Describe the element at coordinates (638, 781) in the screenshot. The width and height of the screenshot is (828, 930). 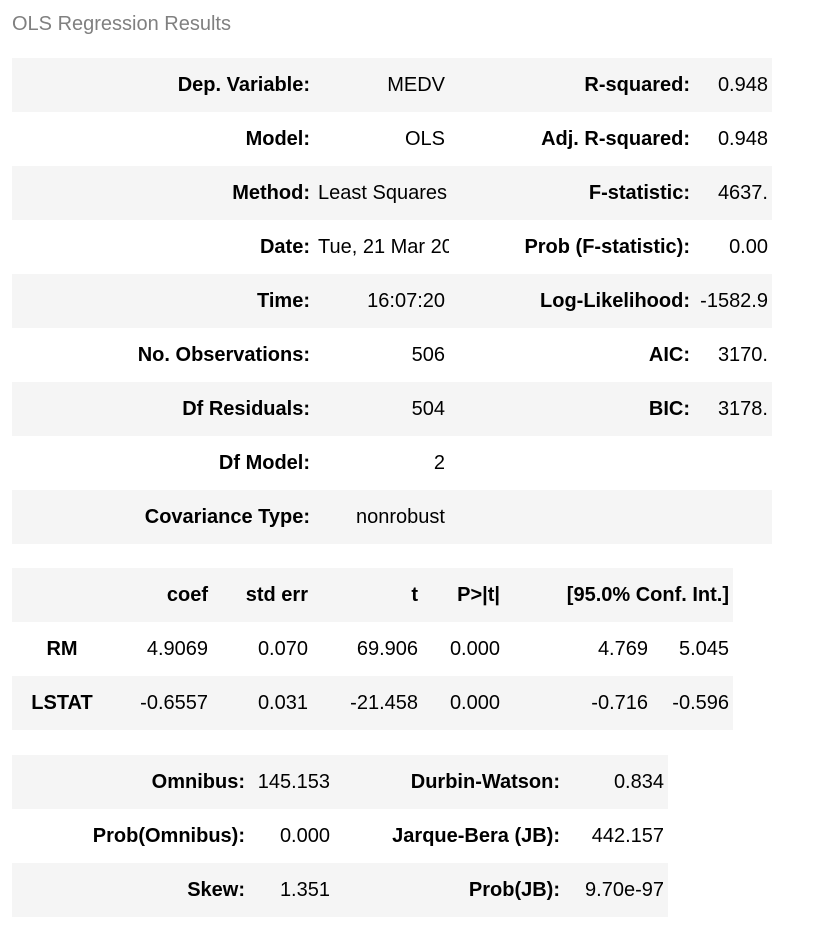
I see `stat-value: 0.834` at that location.